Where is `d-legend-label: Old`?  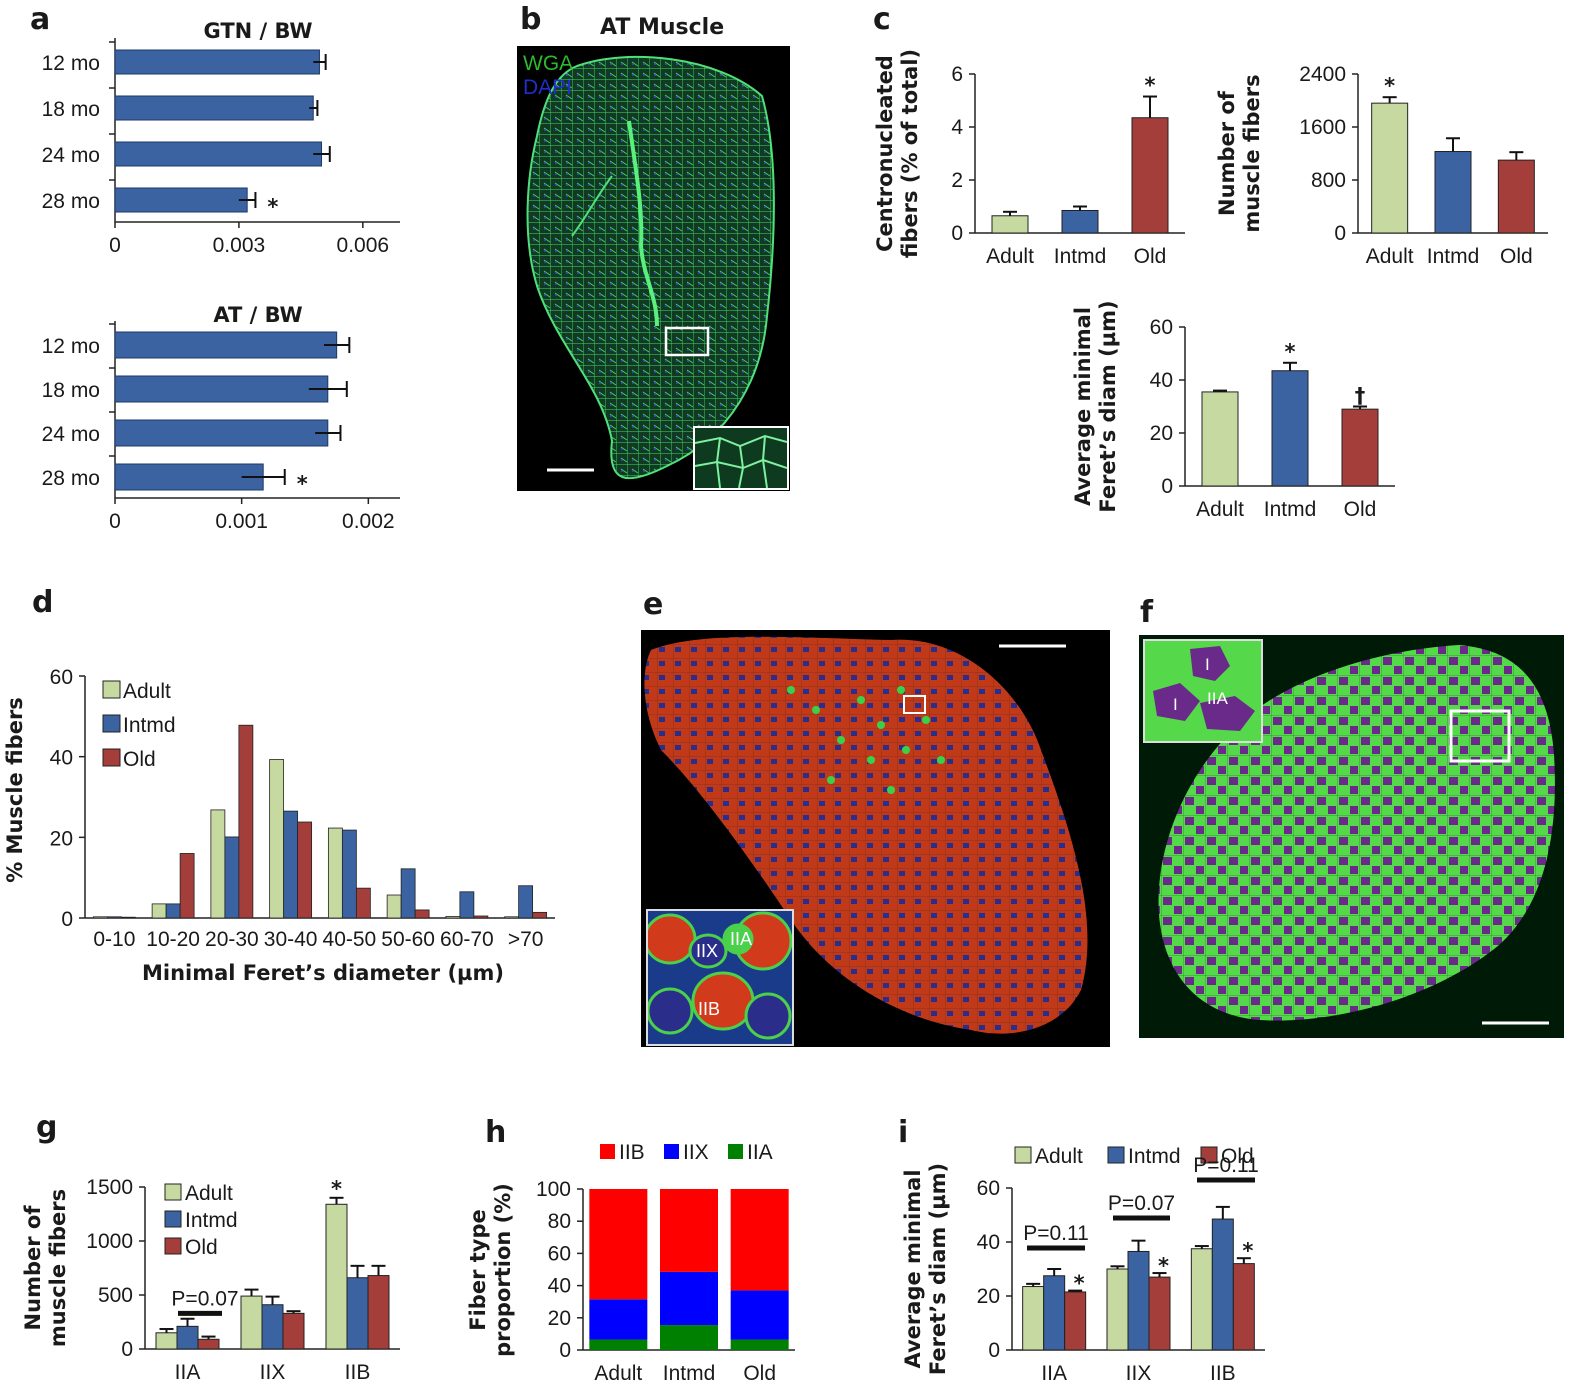
d-legend-label: Old is located at coordinates (139, 759).